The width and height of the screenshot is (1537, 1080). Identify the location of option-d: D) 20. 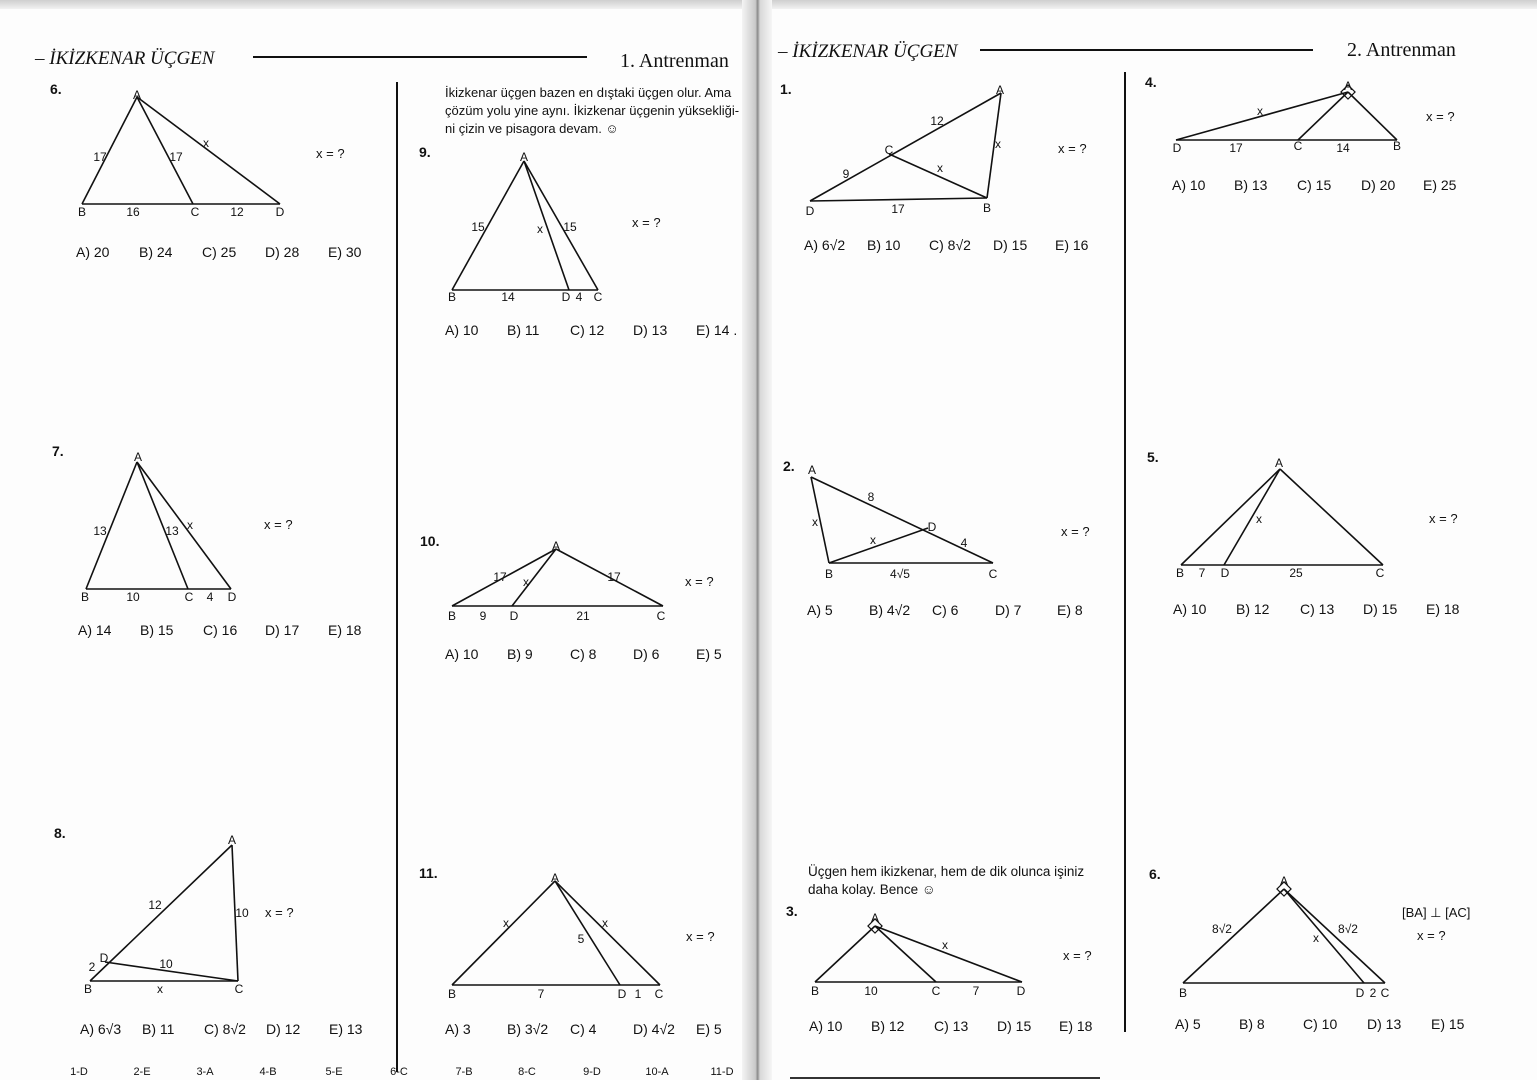
(1378, 185).